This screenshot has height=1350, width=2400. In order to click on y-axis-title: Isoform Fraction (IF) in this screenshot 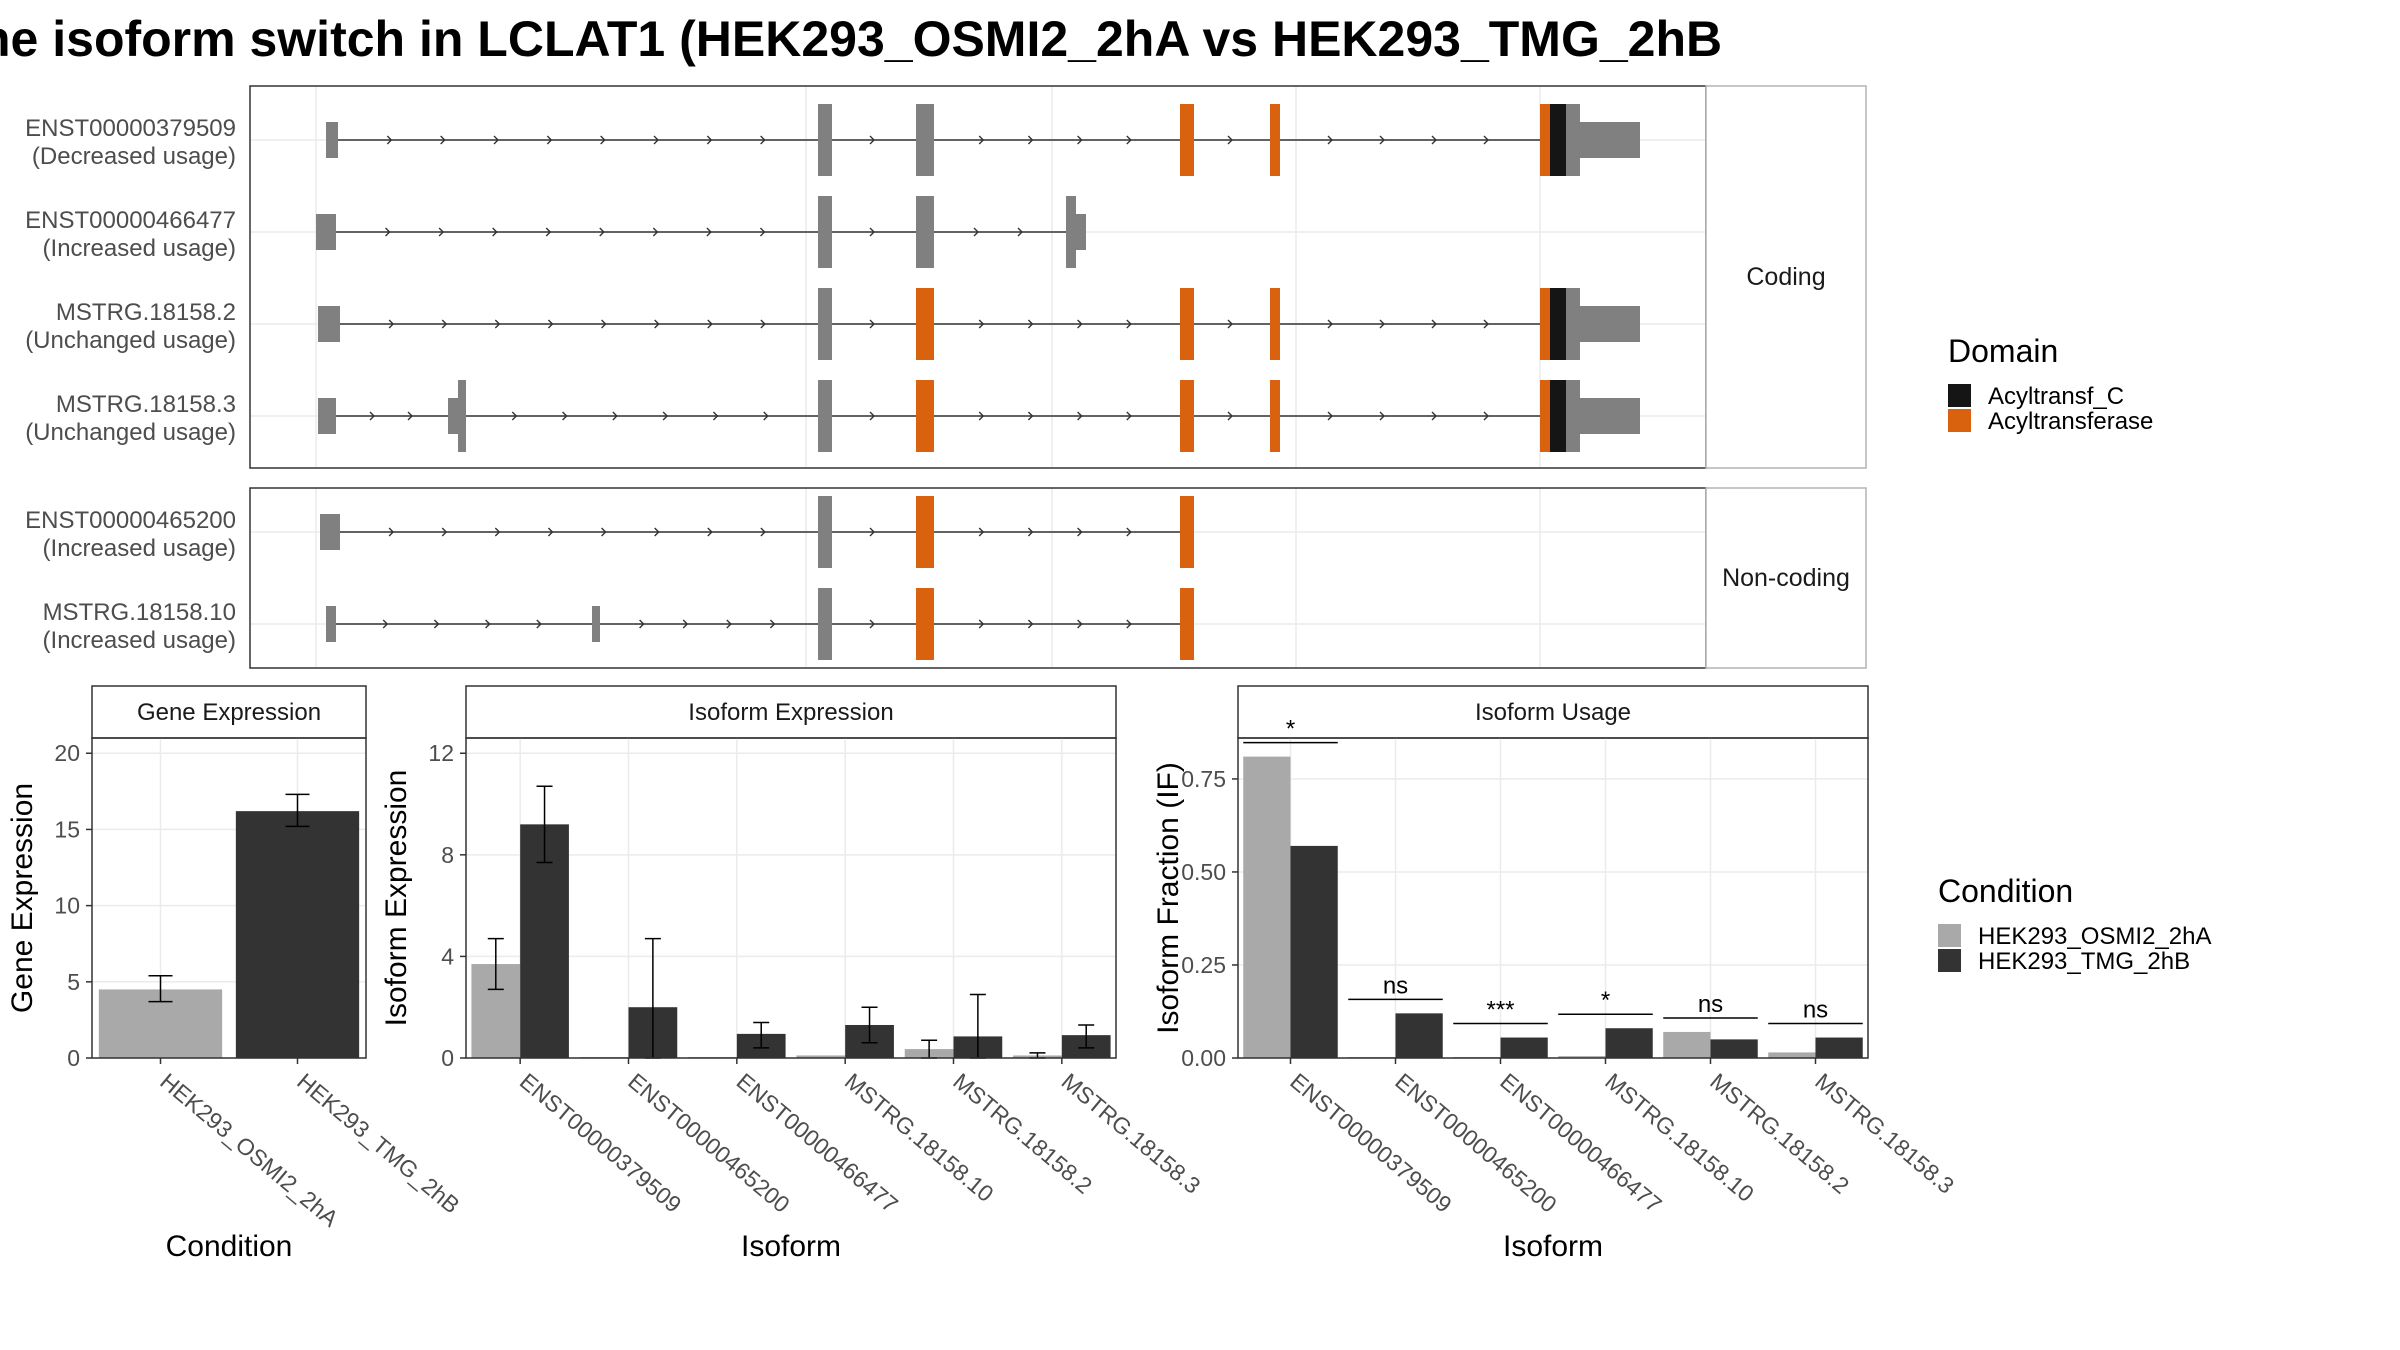, I will do `click(1168, 898)`.